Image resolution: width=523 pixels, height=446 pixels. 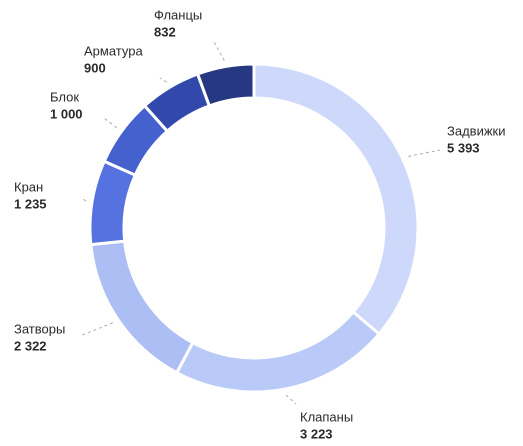 I want to click on segment-value: 2 322, so click(x=30, y=345).